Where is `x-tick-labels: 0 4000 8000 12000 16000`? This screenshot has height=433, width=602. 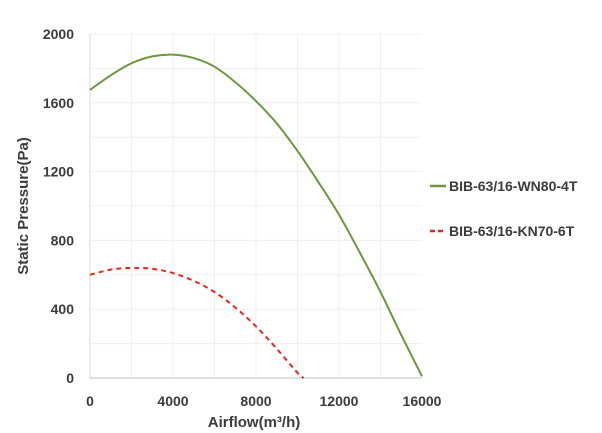 x-tick-labels: 0 4000 8000 12000 16000 is located at coordinates (264, 401).